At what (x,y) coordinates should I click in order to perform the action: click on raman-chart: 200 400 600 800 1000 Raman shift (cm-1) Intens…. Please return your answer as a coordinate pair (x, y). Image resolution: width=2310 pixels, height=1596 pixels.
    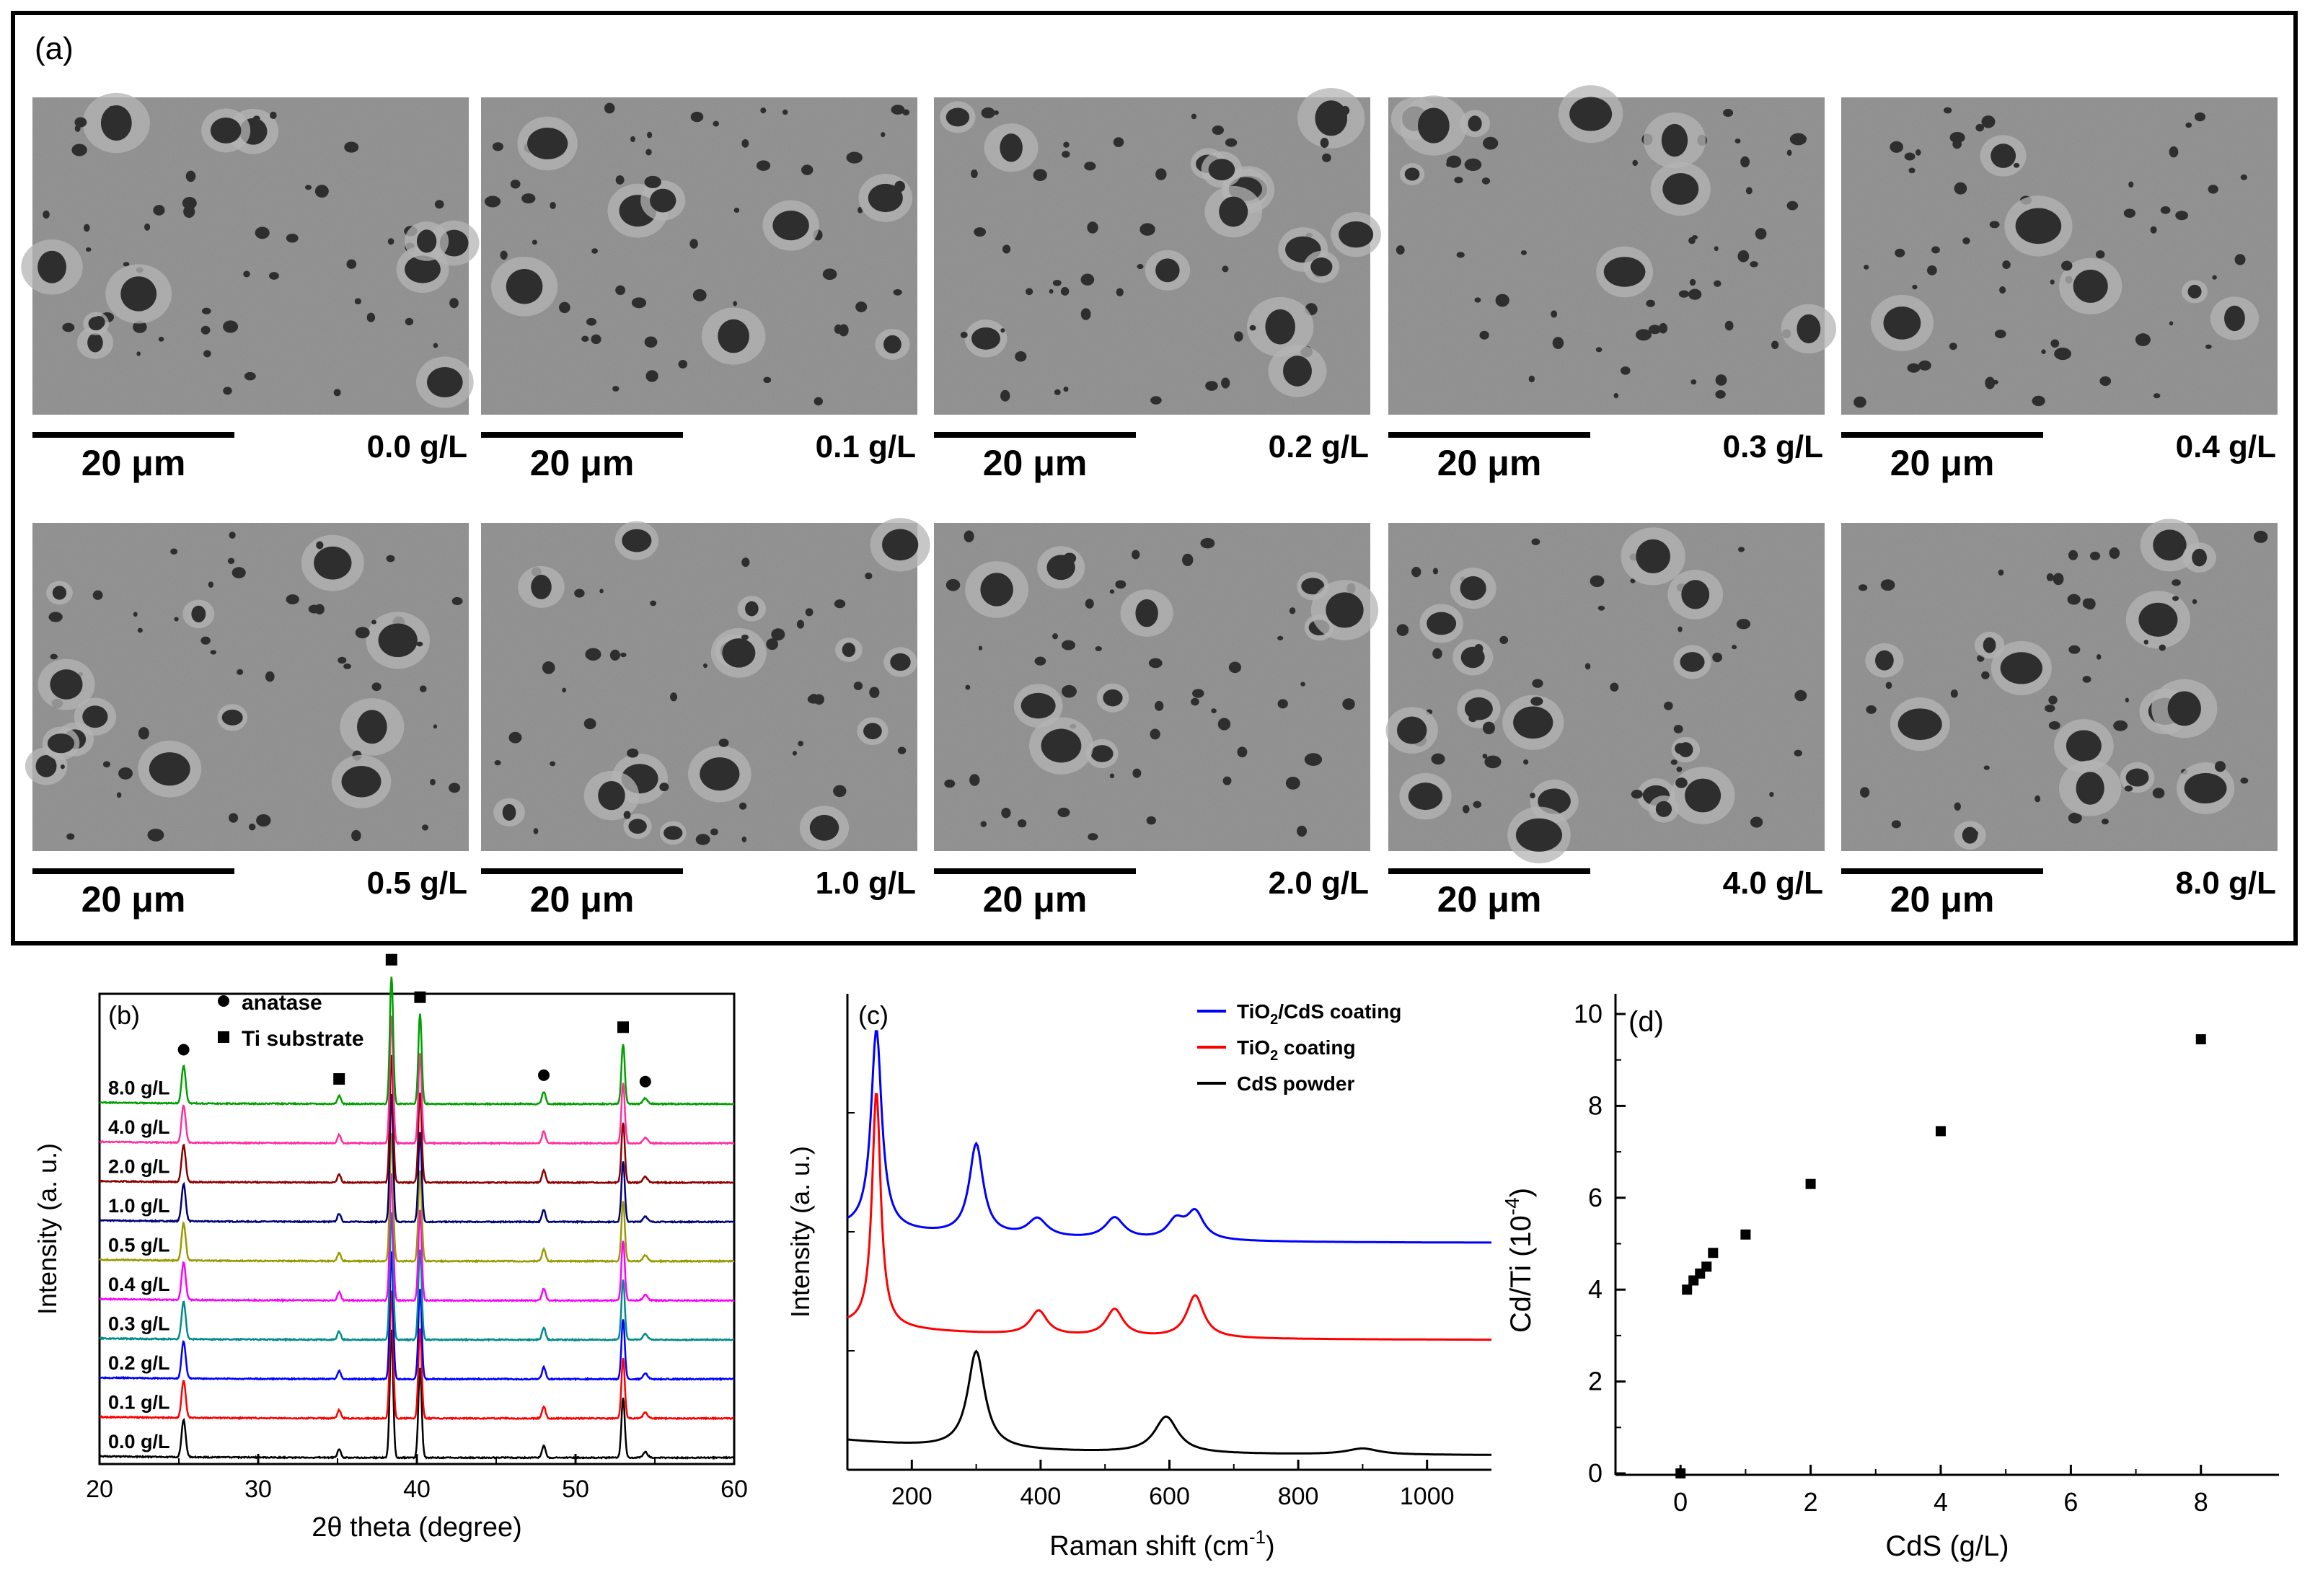
    Looking at the image, I should click on (1138, 1277).